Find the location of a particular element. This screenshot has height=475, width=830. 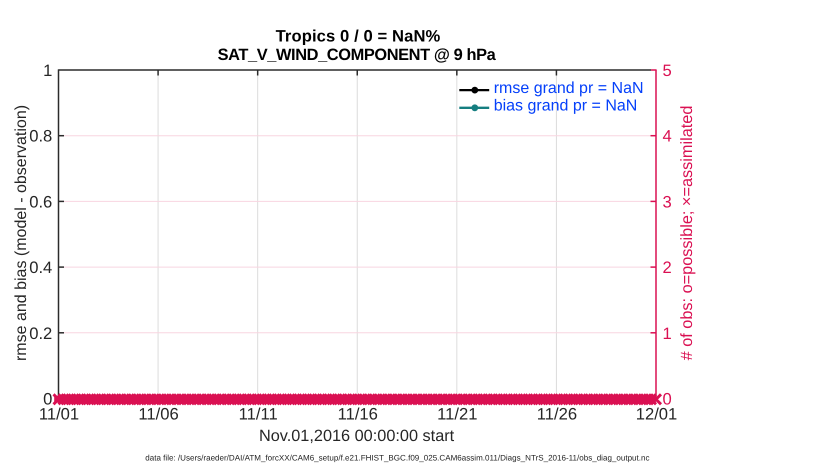

svg-text: 11/06 is located at coordinates (158, 413).